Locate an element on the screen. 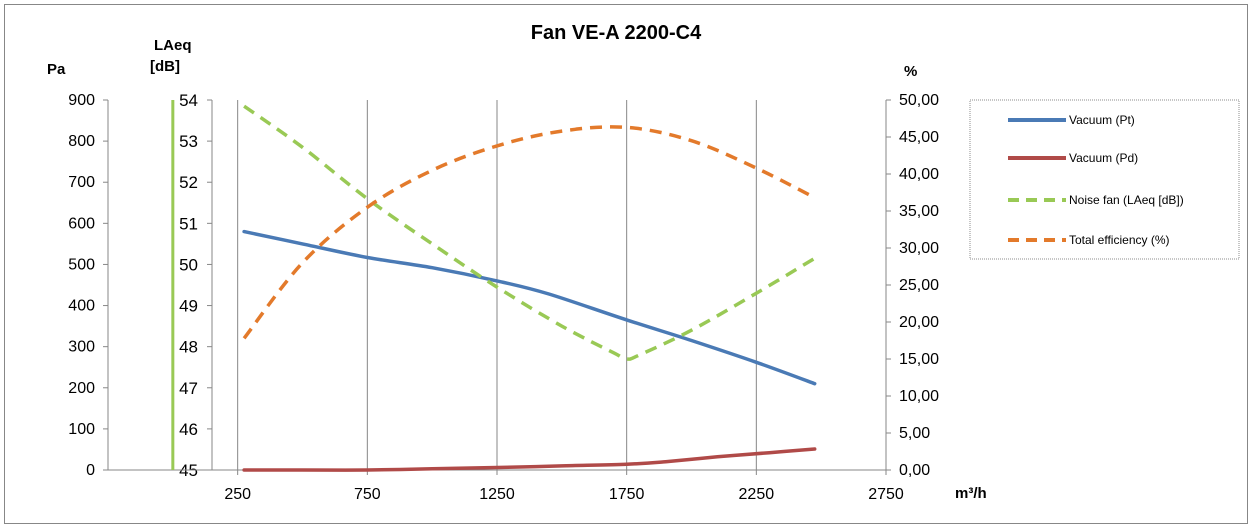  laeq-tick-label-4: 49 is located at coordinates (188, 306).